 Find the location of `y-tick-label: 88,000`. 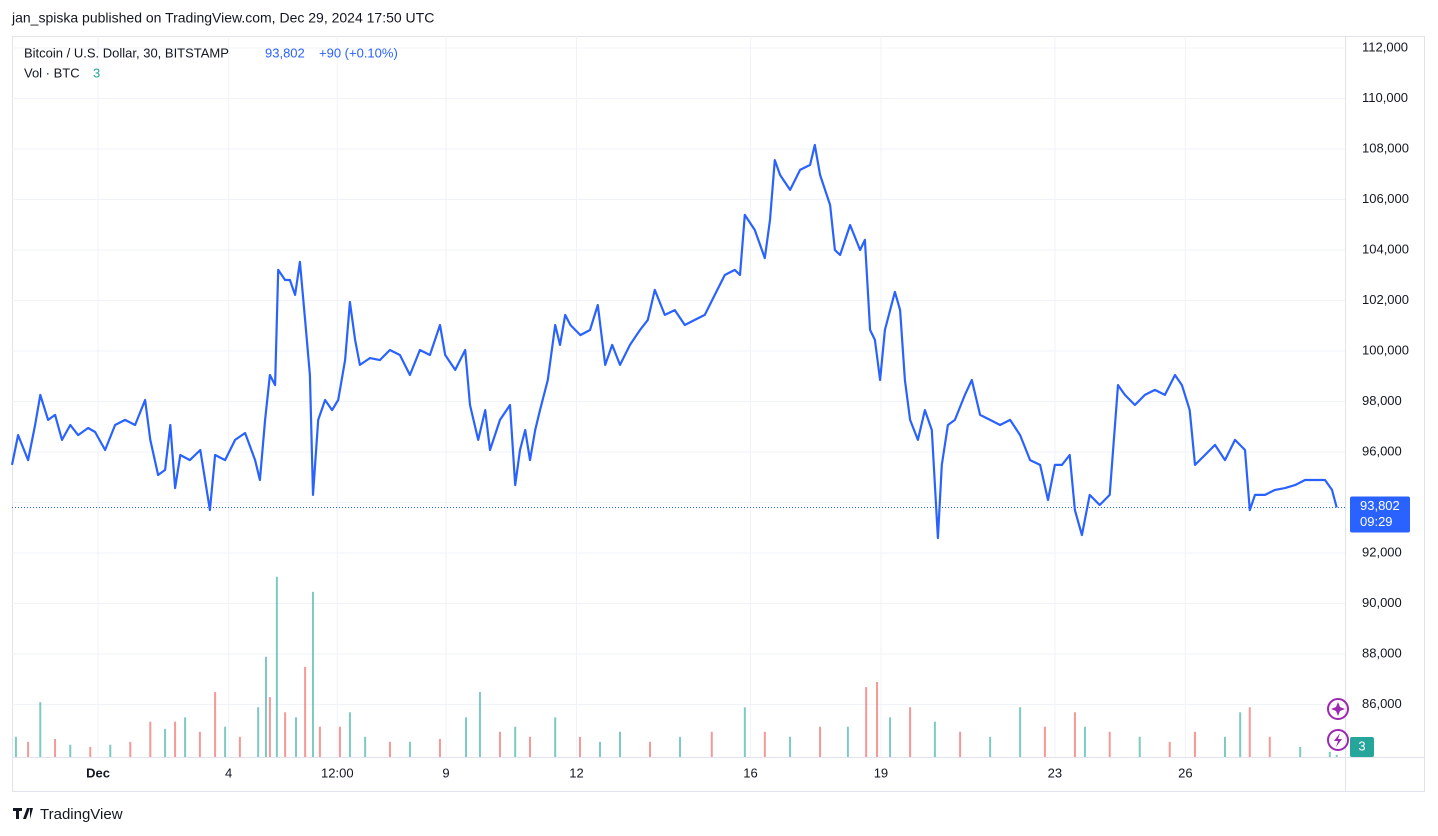

y-tick-label: 88,000 is located at coordinates (1382, 652).